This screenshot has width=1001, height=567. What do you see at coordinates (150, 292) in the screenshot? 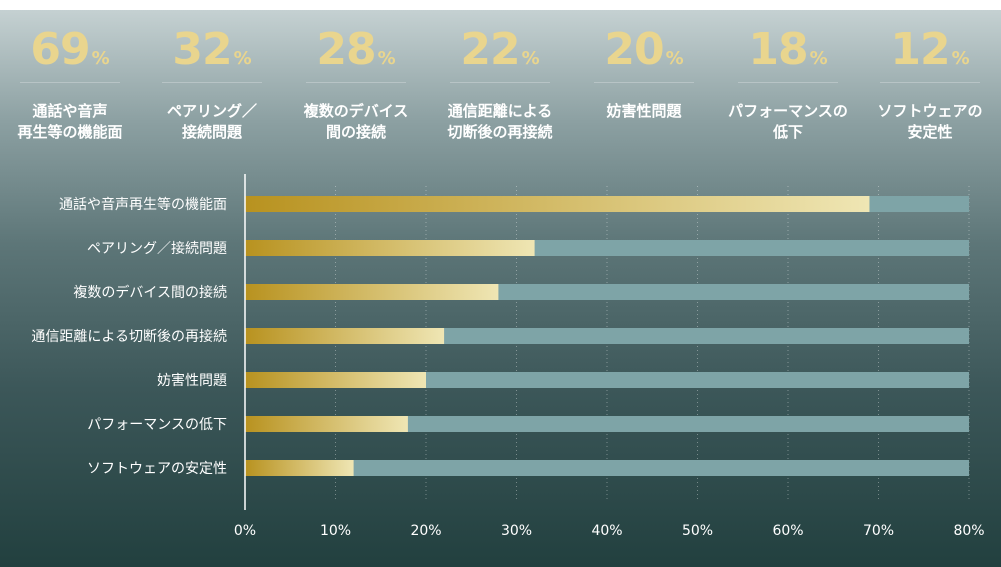
I see `category-label: 複数のデバイス間の接続` at bounding box center [150, 292].